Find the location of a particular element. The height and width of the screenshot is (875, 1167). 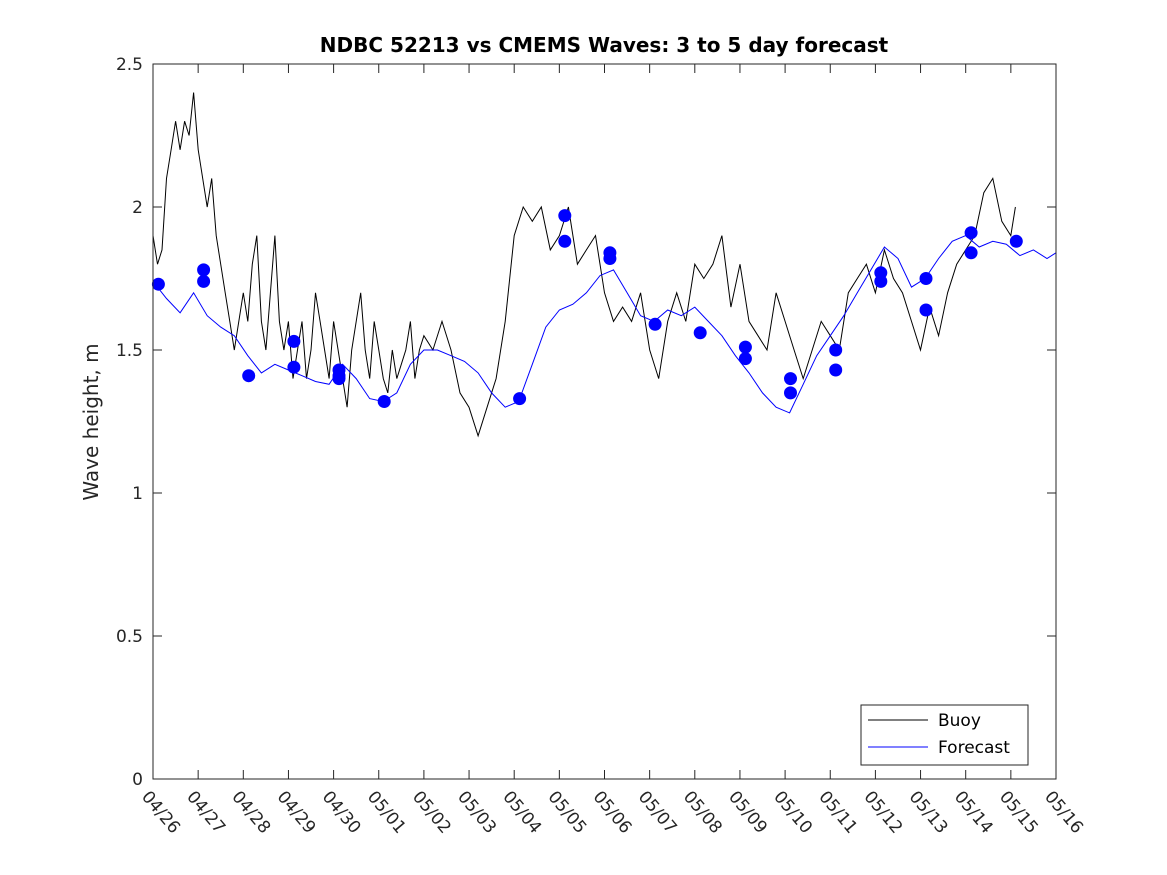

y-tick-label: 0.5 is located at coordinates (129, 637).